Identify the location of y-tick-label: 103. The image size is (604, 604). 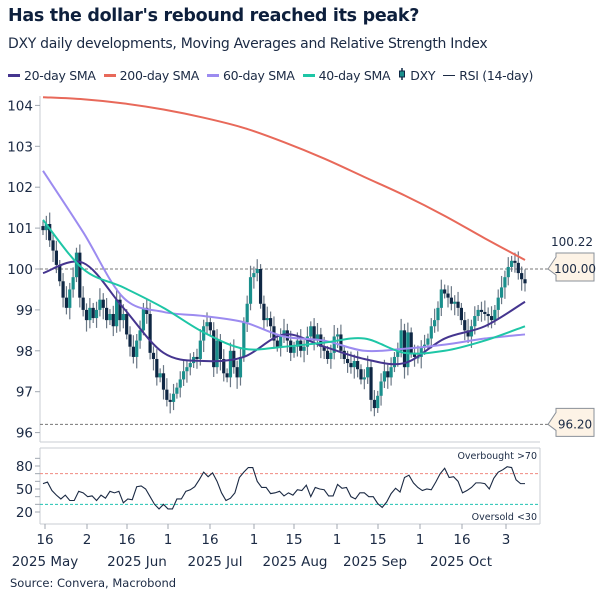
(20, 147).